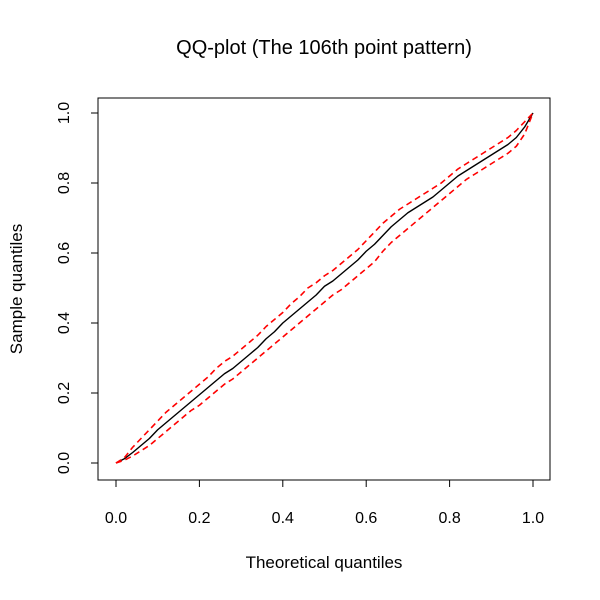  Describe the element at coordinates (199, 518) in the screenshot. I see `x-tick-label: 0.2` at that location.